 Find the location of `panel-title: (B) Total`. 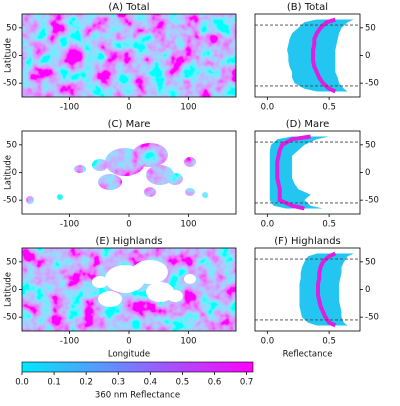

panel-title: (B) Total is located at coordinates (307, 7).